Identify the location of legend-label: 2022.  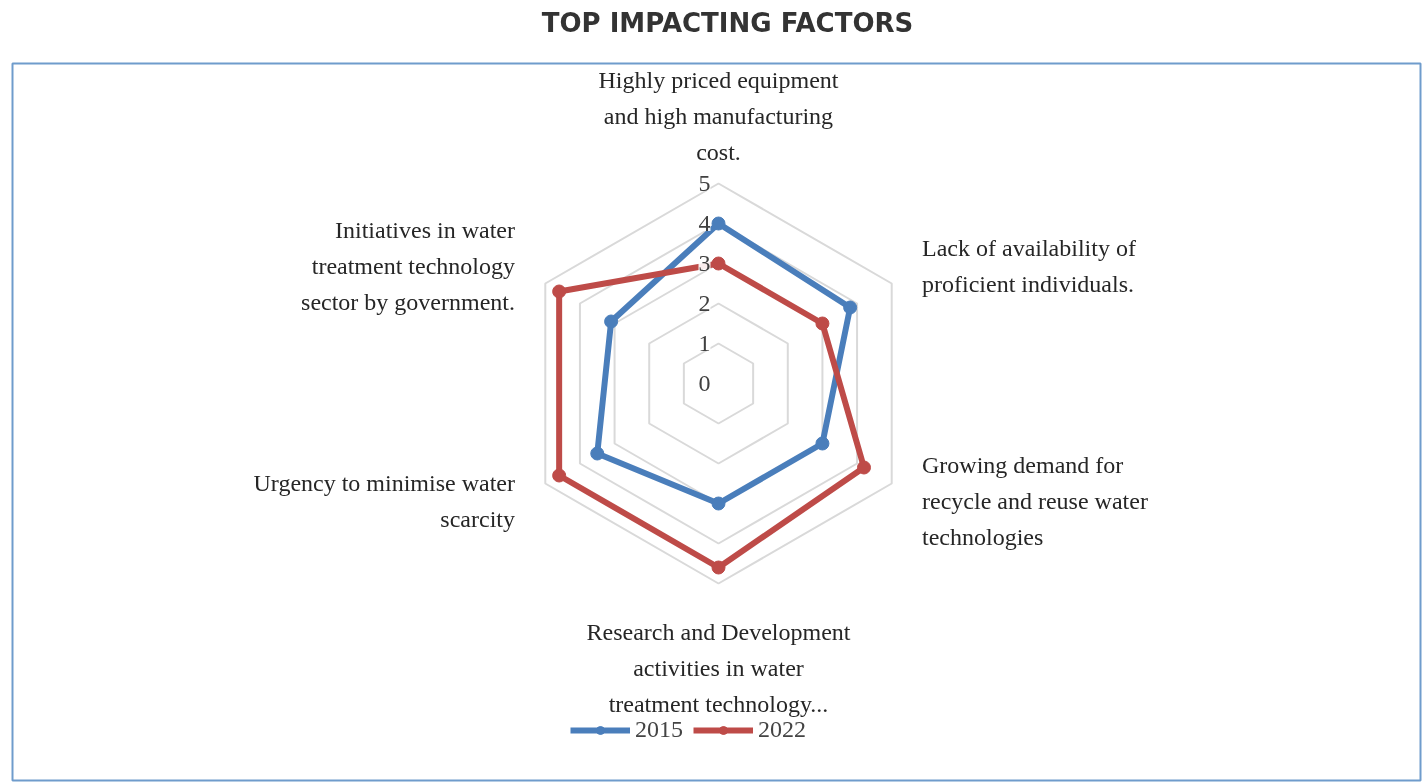
(782, 729).